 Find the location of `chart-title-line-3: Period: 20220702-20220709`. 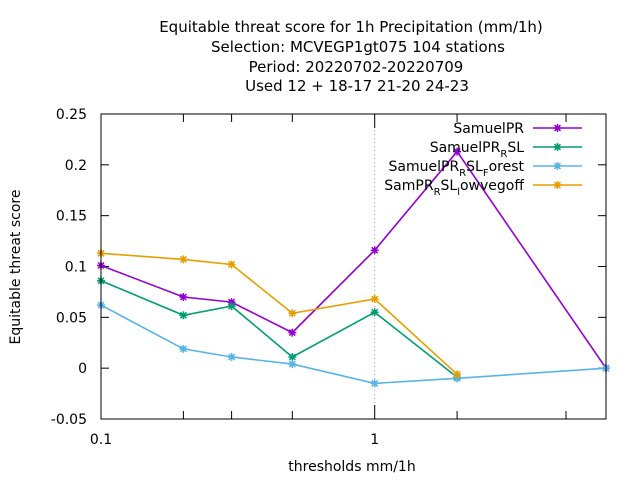

chart-title-line-3: Period: 20220702-20220709 is located at coordinates (356, 67).